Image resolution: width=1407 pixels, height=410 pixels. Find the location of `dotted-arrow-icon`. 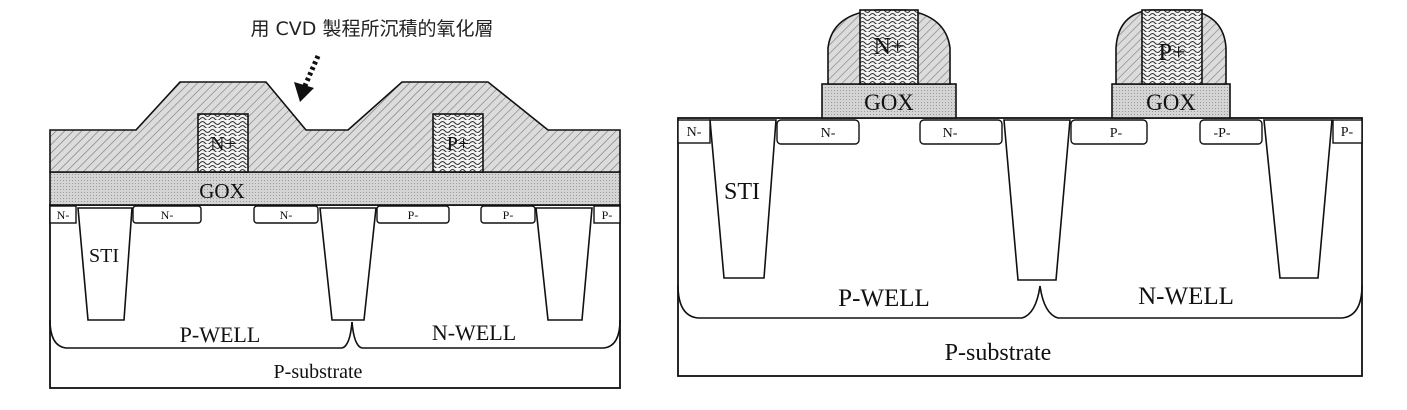

dotted-arrow-icon is located at coordinates (307, 78).